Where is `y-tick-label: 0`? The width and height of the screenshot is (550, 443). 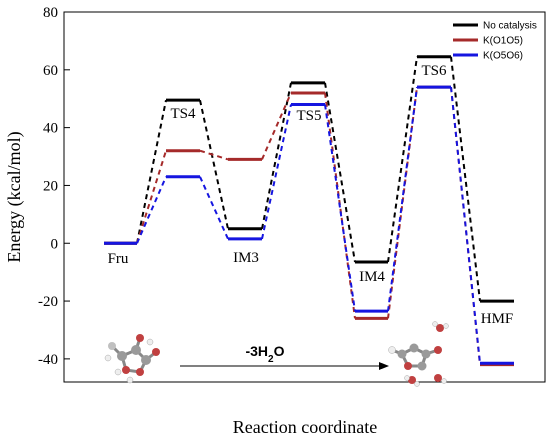
y-tick-label: 0 is located at coordinates (55, 244).